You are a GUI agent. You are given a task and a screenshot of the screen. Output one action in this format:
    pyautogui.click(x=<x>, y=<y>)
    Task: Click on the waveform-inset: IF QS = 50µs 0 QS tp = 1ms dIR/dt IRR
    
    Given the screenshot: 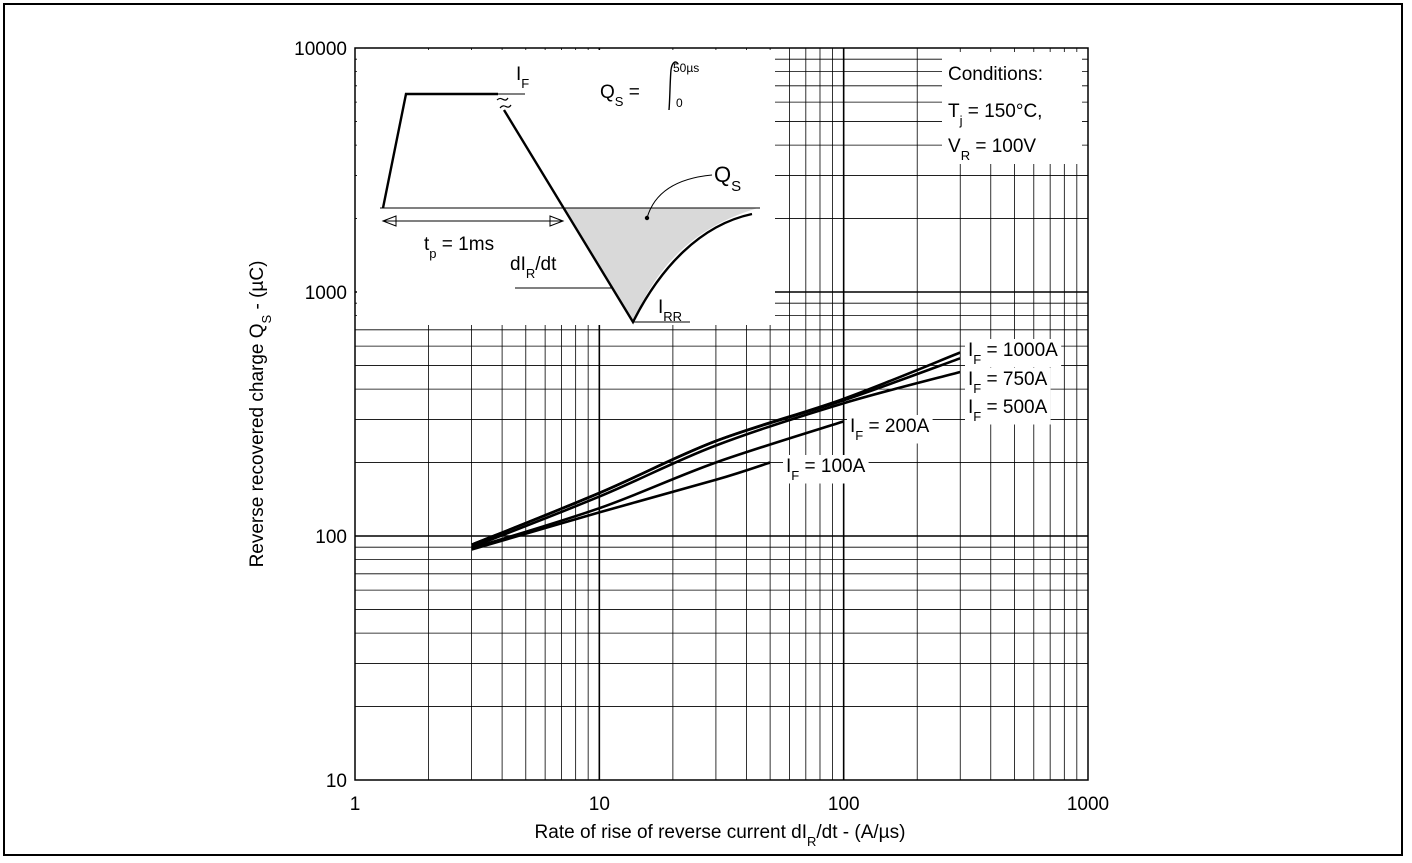 What is the action you would take?
    pyautogui.click(x=566, y=187)
    